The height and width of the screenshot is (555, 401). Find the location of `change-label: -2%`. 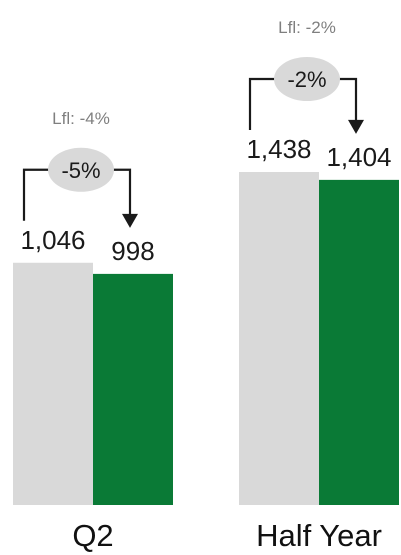

change-label: -2% is located at coordinates (306, 79).